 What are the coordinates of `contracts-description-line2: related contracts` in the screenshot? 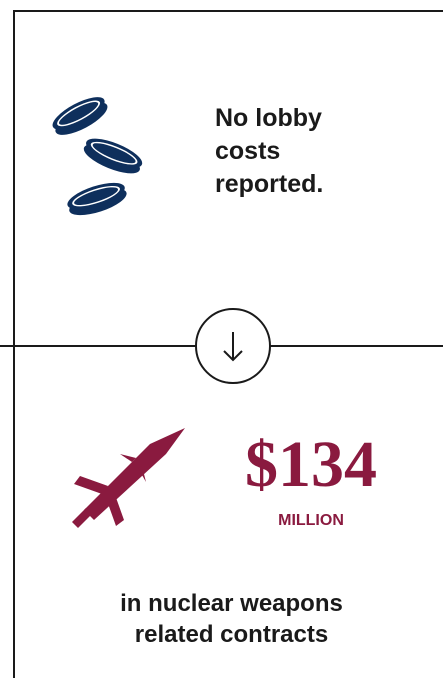 It's located at (231, 634).